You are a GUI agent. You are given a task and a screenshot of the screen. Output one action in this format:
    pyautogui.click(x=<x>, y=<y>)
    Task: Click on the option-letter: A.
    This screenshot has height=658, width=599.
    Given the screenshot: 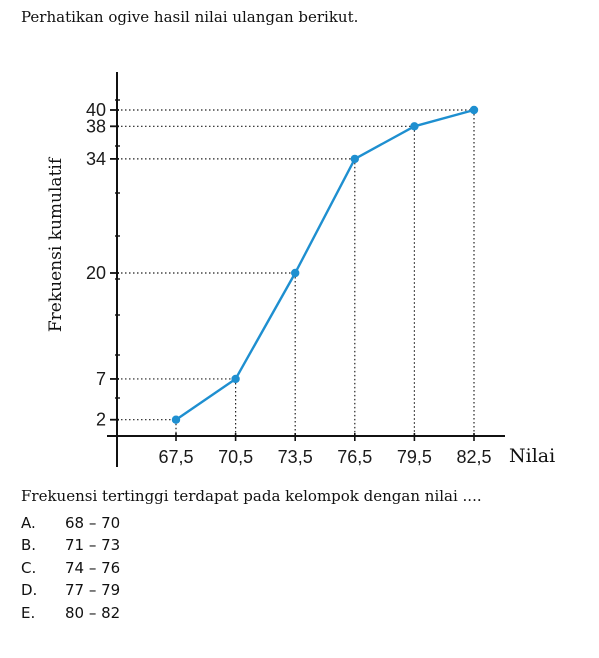 What is the action you would take?
    pyautogui.click(x=28, y=523)
    